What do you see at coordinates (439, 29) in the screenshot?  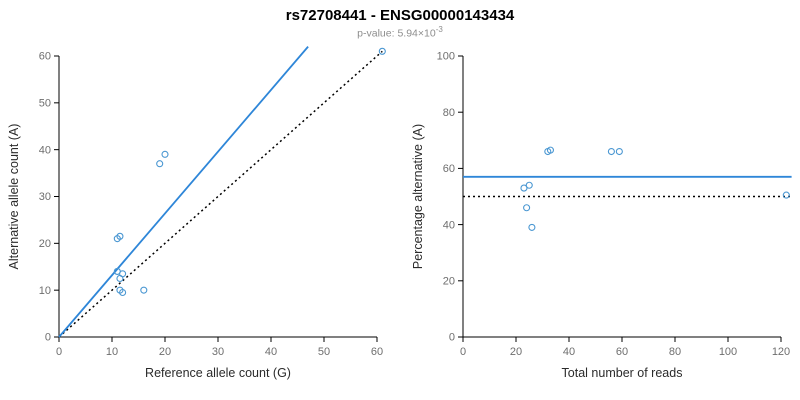 I see `pvalue-exponent: -3` at bounding box center [439, 29].